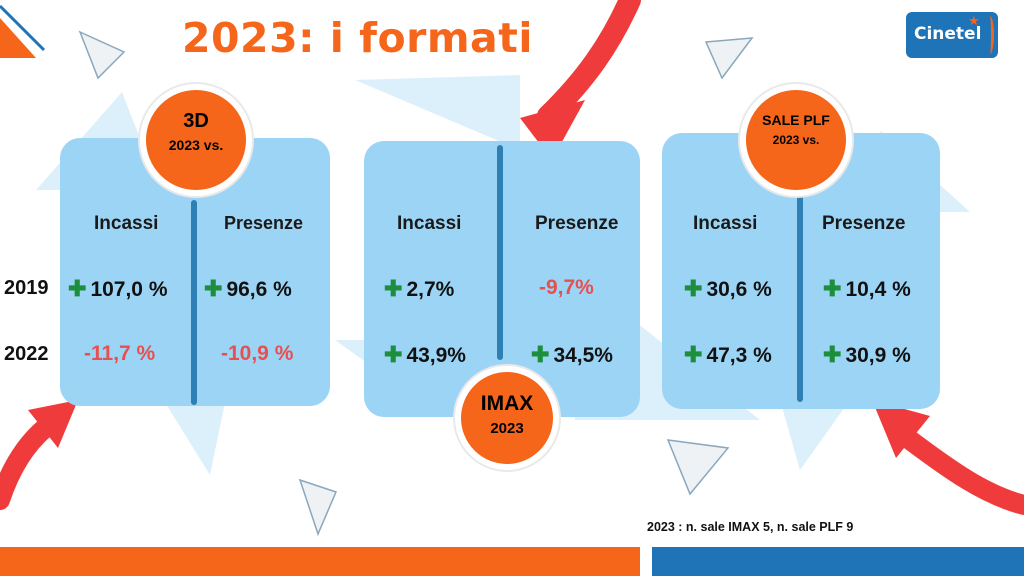  Describe the element at coordinates (126, 223) in the screenshot. I see `panel-3d-col-incassi: Incassi` at that location.